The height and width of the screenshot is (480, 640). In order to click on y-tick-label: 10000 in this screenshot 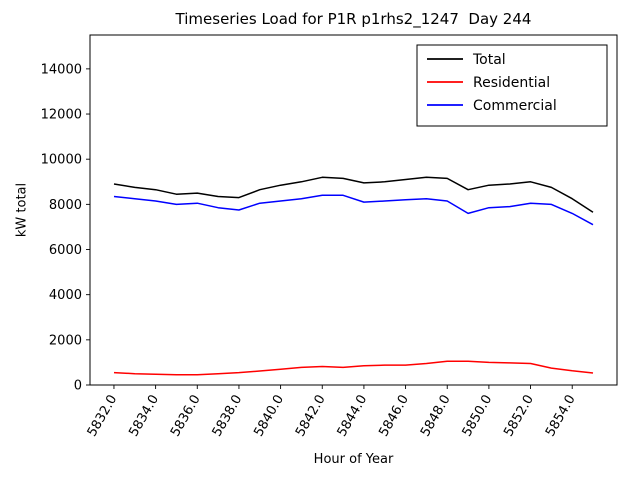, I will do `click(61, 160)`.